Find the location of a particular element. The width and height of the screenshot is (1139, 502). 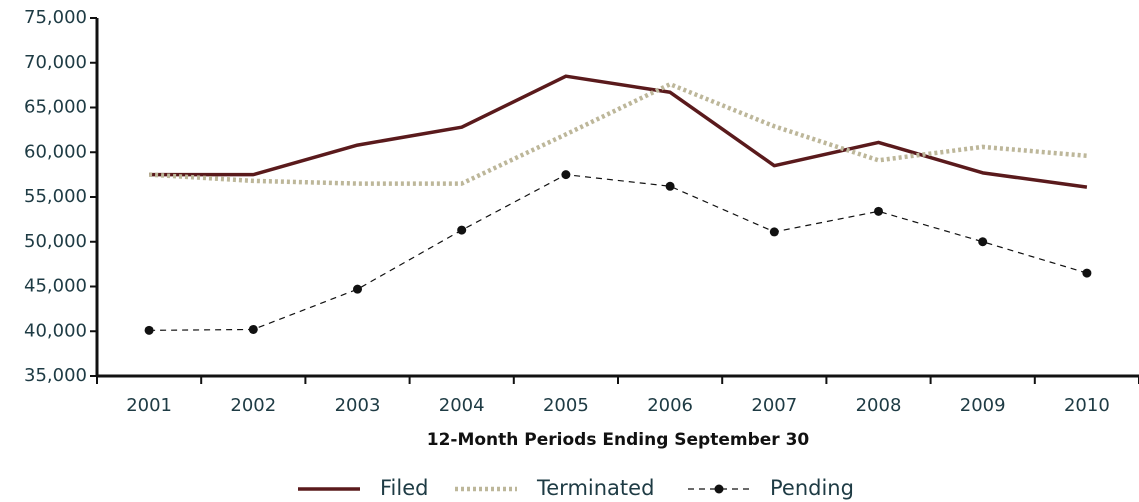

x-tick-label: 2002 is located at coordinates (253, 405).